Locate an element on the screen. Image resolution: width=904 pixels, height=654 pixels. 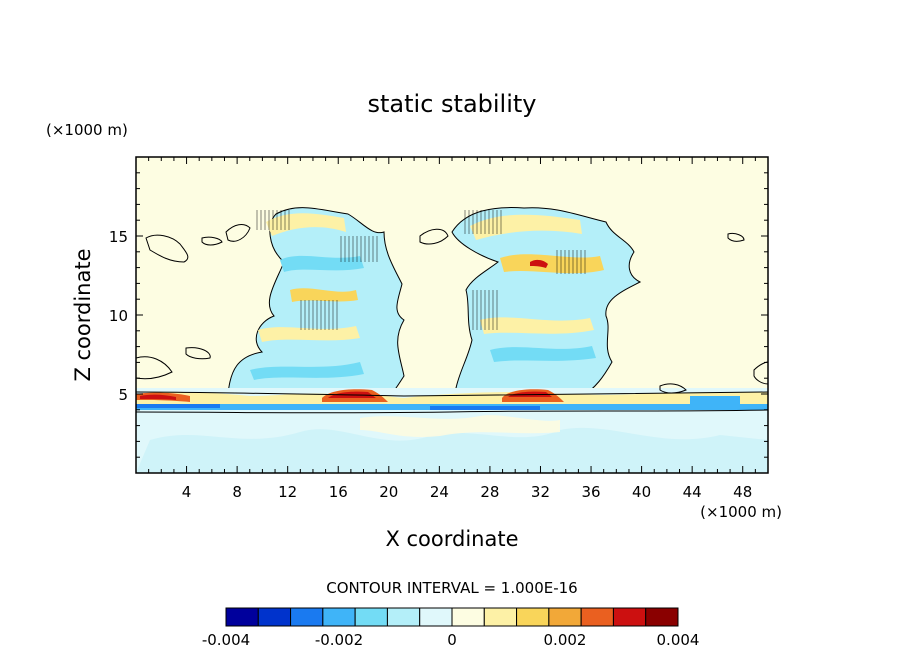
y-tick-label: 15 is located at coordinates (118, 237).